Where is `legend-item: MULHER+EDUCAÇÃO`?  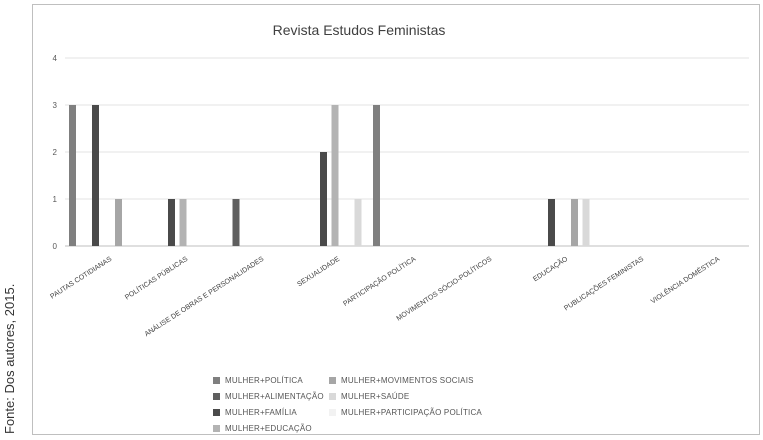 legend-item: MULHER+EDUCAÇÃO is located at coordinates (262, 428).